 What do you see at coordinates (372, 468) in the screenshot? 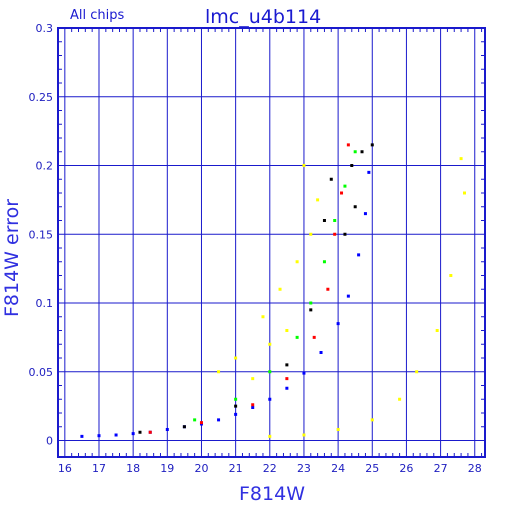
I see `x-tick-label: 25` at bounding box center [372, 468].